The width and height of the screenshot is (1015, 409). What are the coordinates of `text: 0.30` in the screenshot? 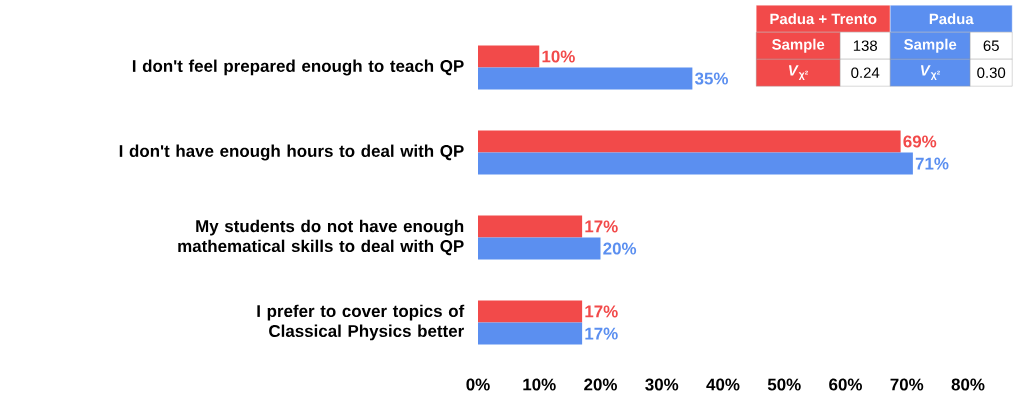 It's located at (991, 72).